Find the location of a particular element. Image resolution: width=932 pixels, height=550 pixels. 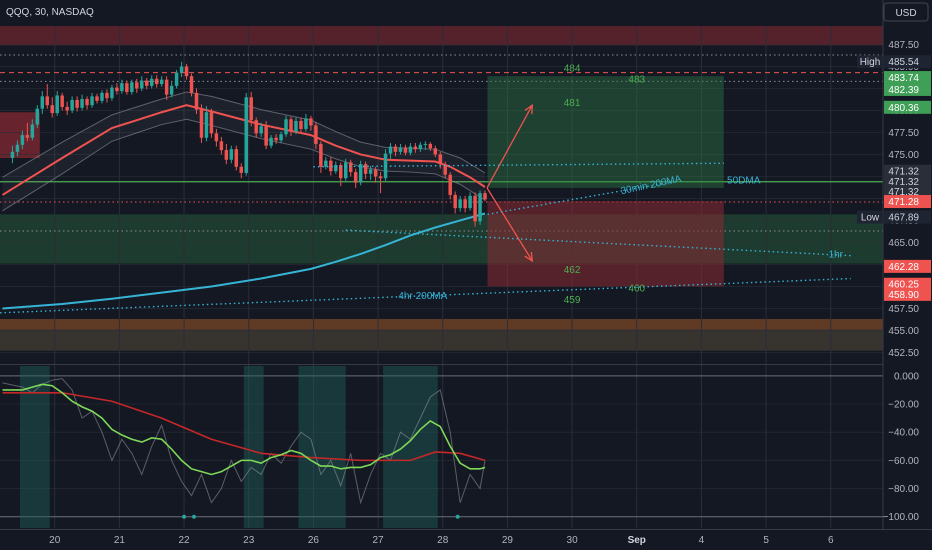

osc-tick: −100.00 is located at coordinates (901, 517).